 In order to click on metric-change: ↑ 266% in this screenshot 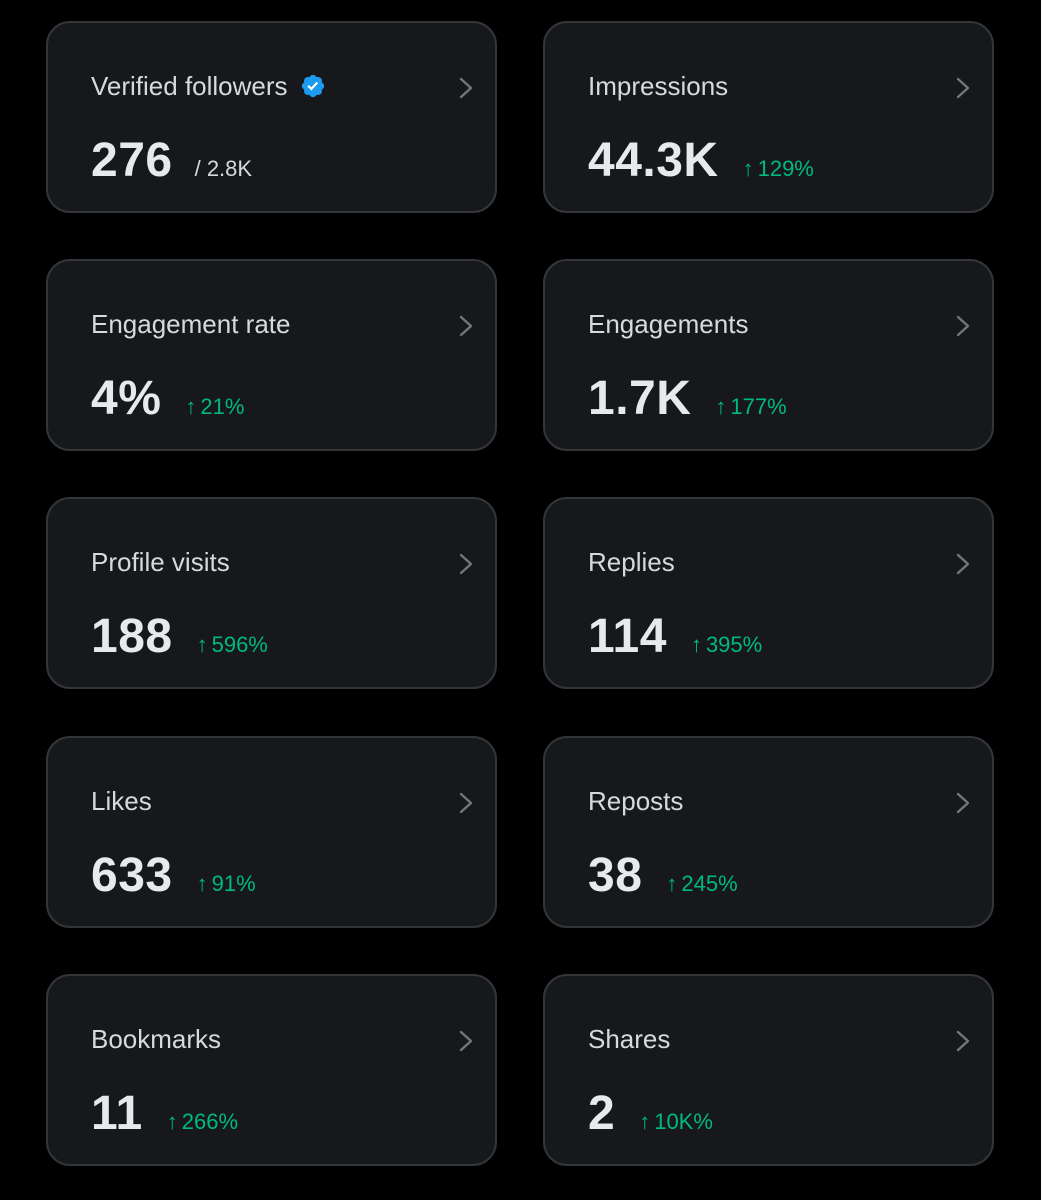, I will do `click(202, 1122)`.